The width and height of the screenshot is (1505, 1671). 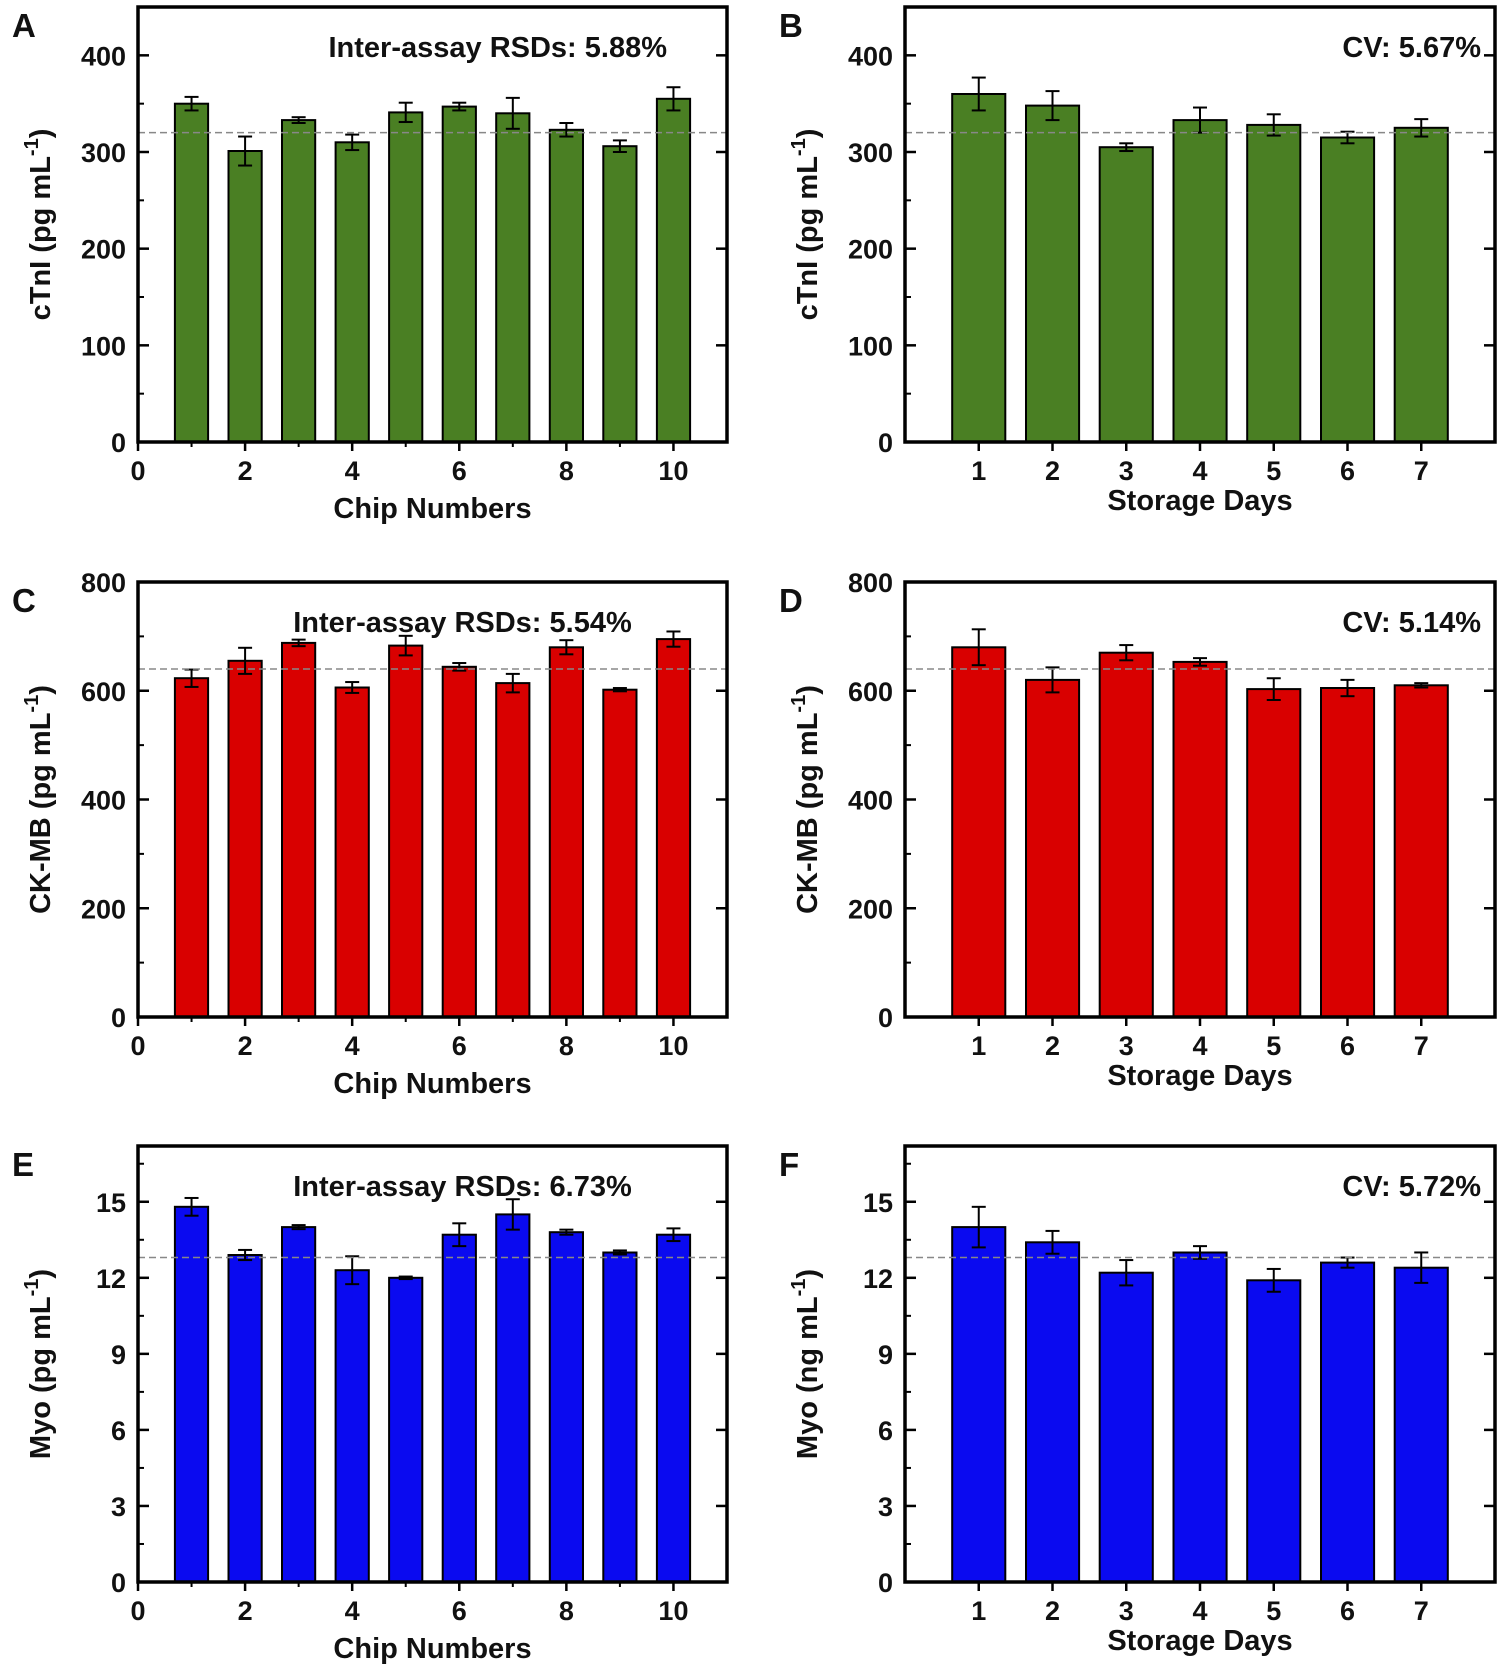 I want to click on annotation-text: CV: 5.14%, so click(x=1411, y=623).